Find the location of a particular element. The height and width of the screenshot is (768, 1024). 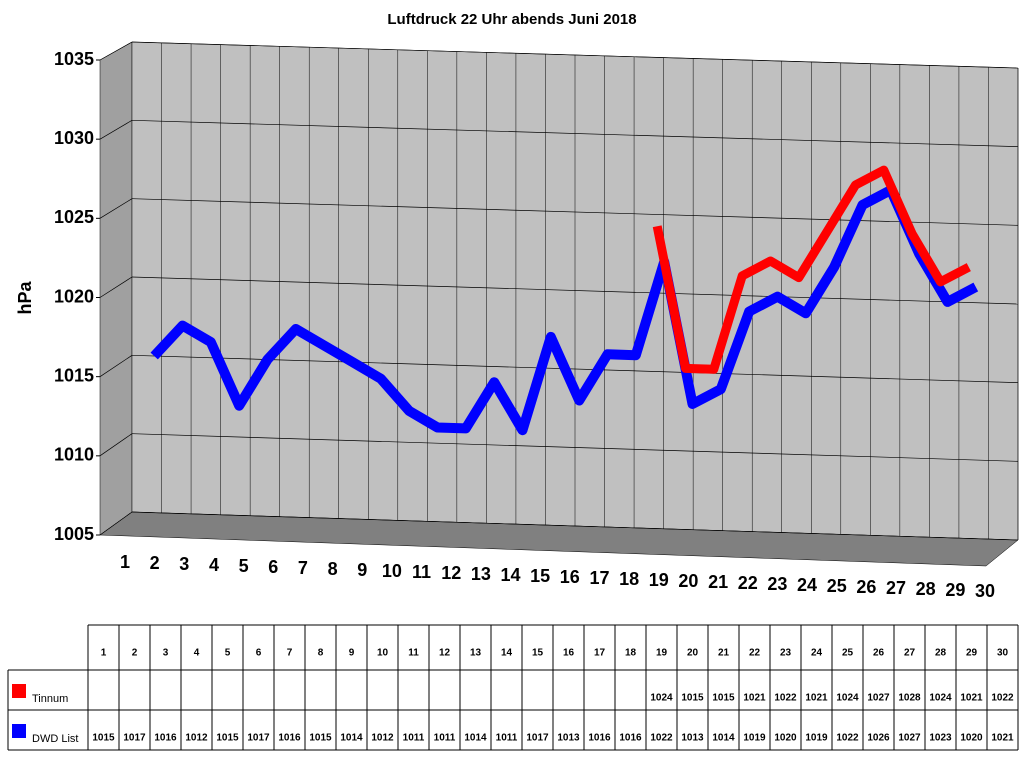

x-tick-label: 15 is located at coordinates (540, 576).